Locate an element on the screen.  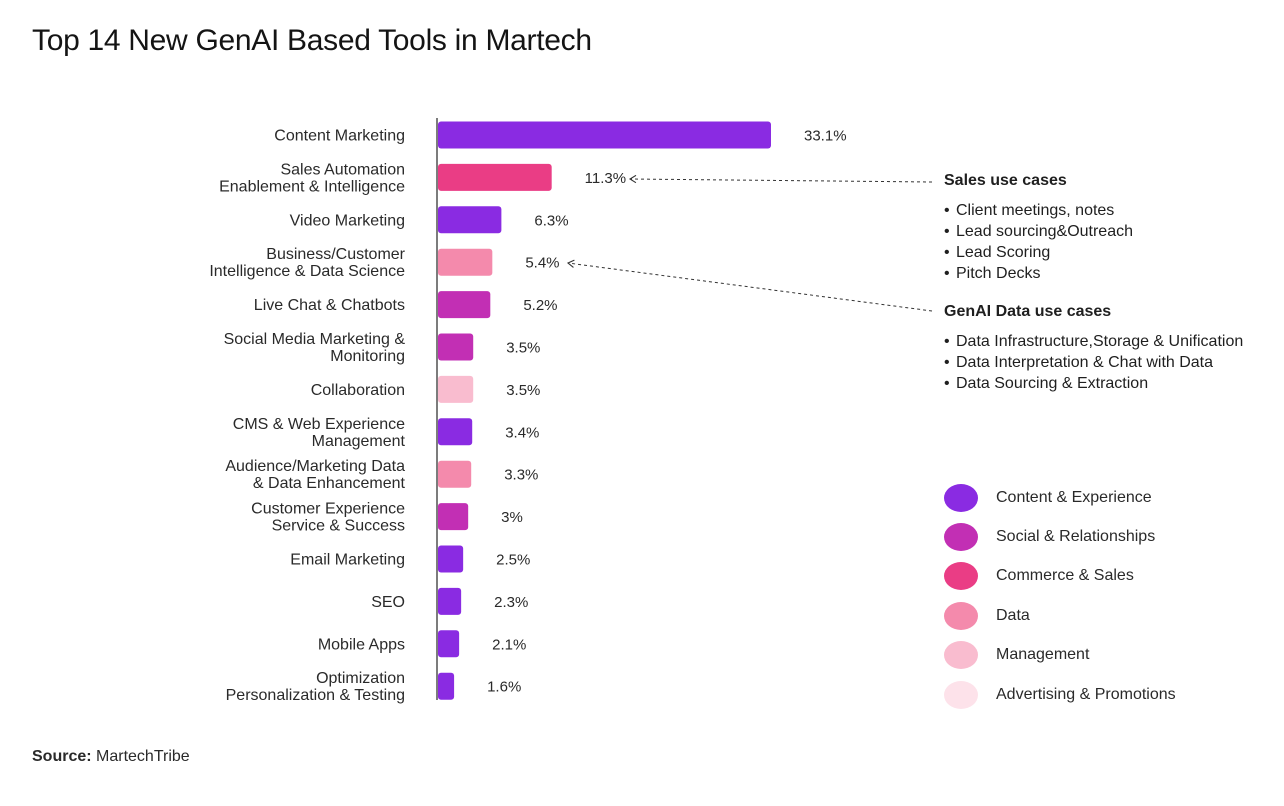
source-note: Source: MartechTribe is located at coordinates (111, 757).